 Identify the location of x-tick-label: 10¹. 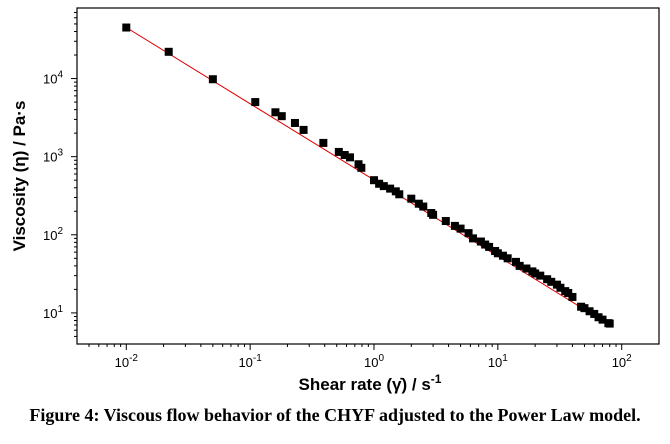
(498, 361).